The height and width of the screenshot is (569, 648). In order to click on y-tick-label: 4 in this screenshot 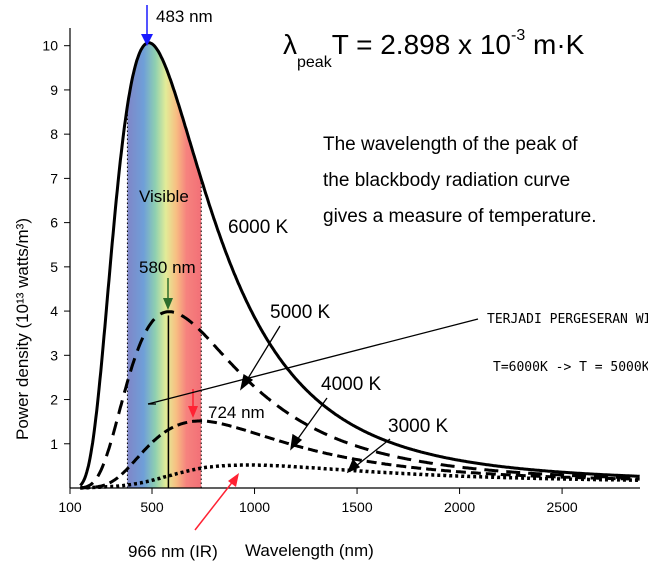, I will do `click(54, 311)`.